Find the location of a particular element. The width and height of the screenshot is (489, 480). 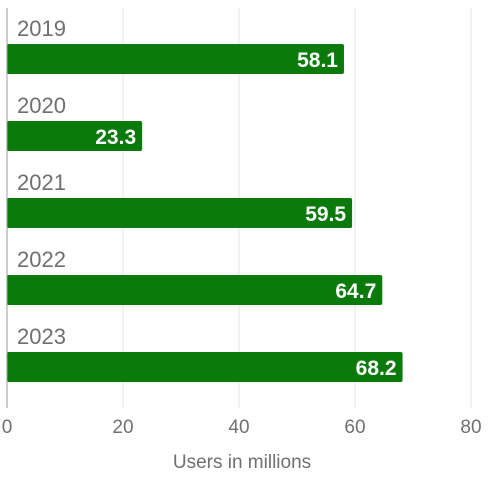

bar-2021 is located at coordinates (180, 213).